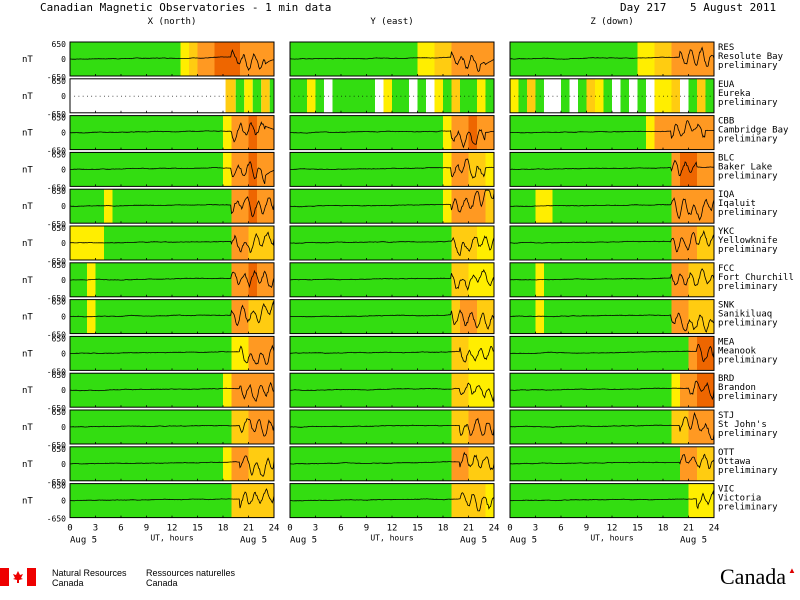 The image size is (800, 600). I want to click on x-tick-label: 12, so click(172, 528).